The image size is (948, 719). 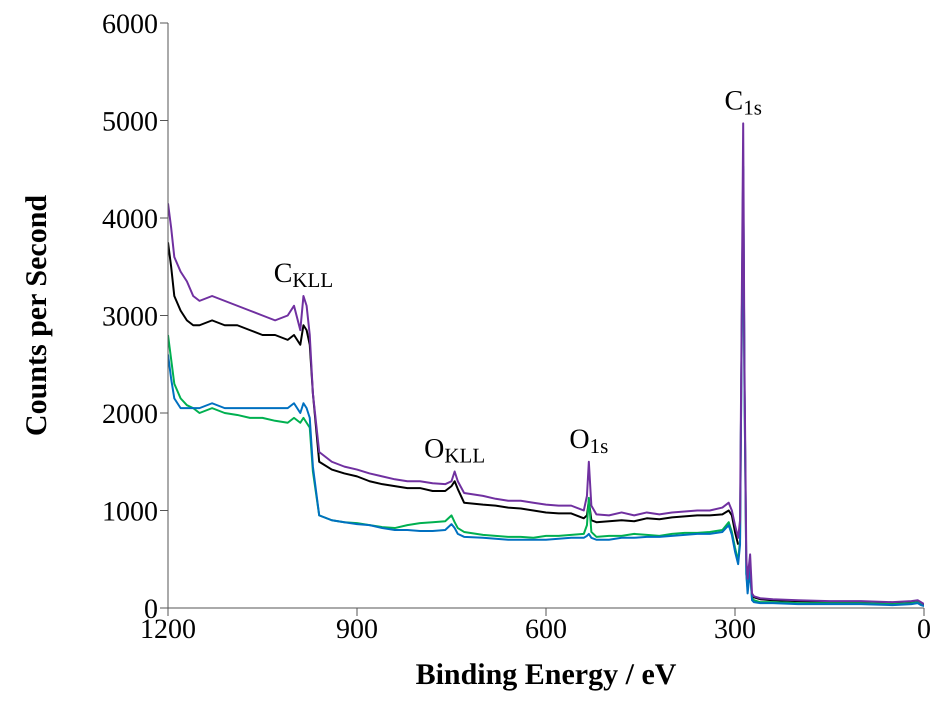 I want to click on y-tick-label: 4000, so click(x=130, y=219).